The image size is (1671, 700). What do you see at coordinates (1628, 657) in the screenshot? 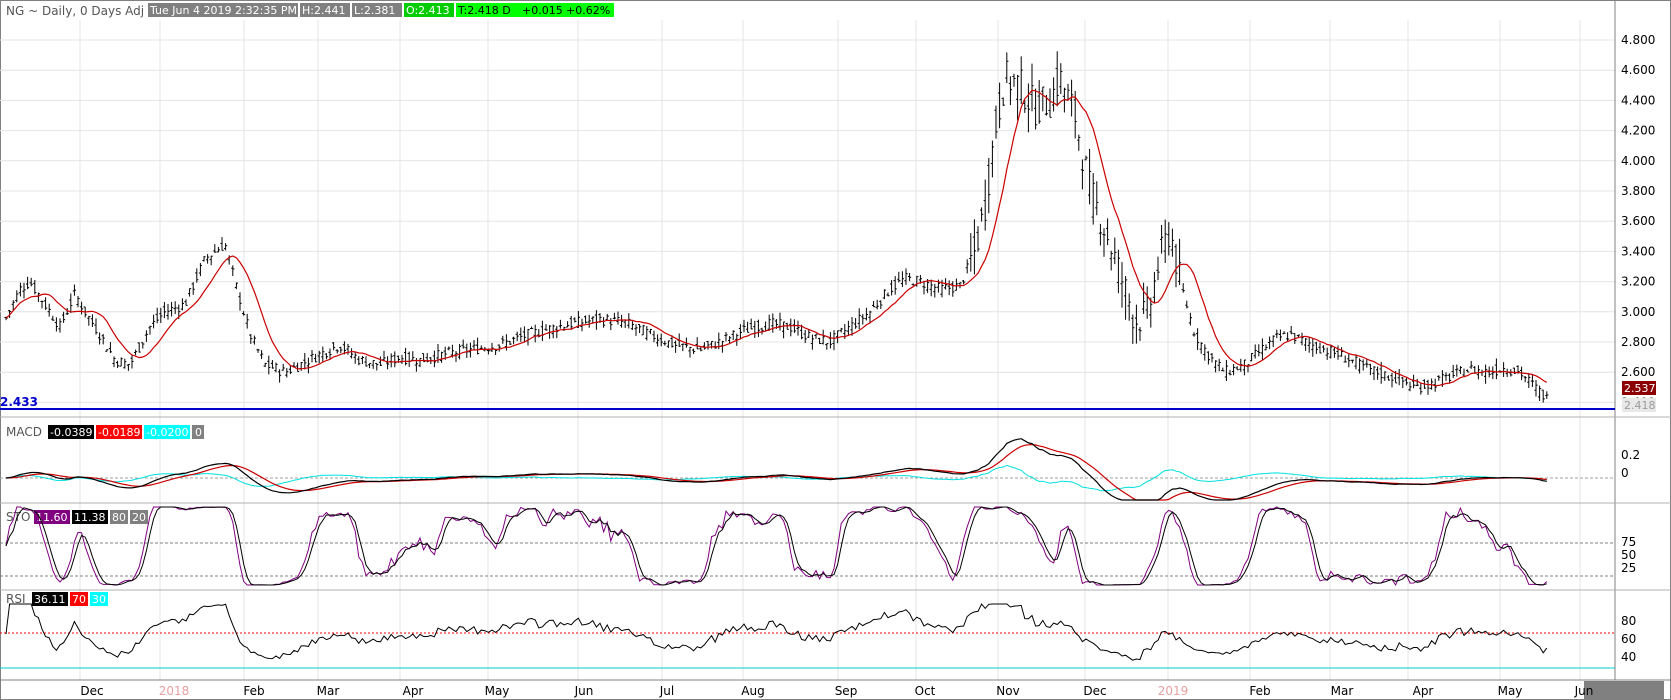
I see `rsi-tick-40: 40` at bounding box center [1628, 657].